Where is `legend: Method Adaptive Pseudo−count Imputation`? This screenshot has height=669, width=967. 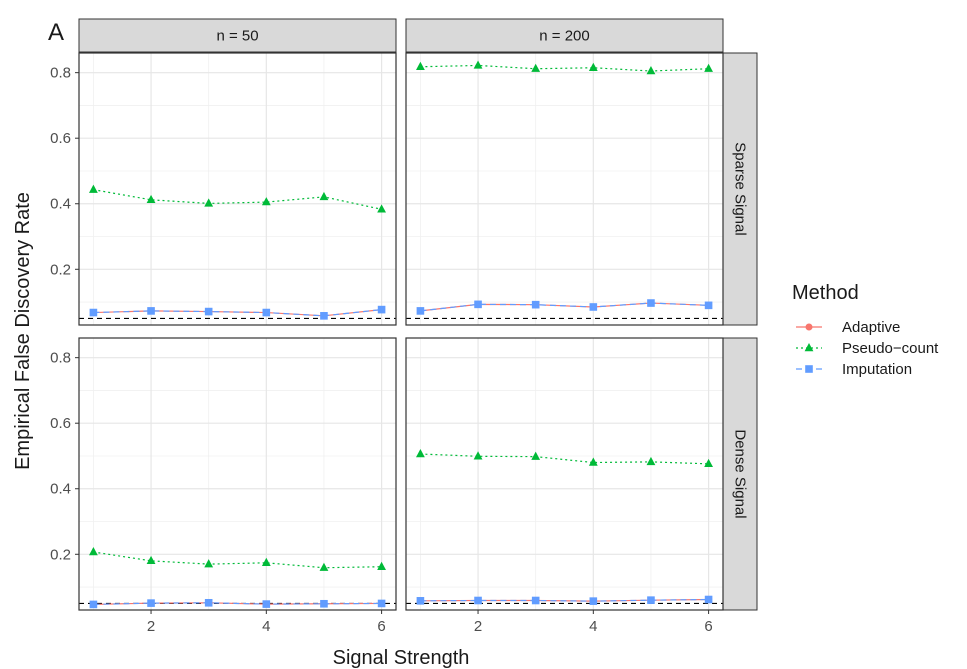
legend: Method Adaptive Pseudo−count Imputation is located at coordinates (865, 330).